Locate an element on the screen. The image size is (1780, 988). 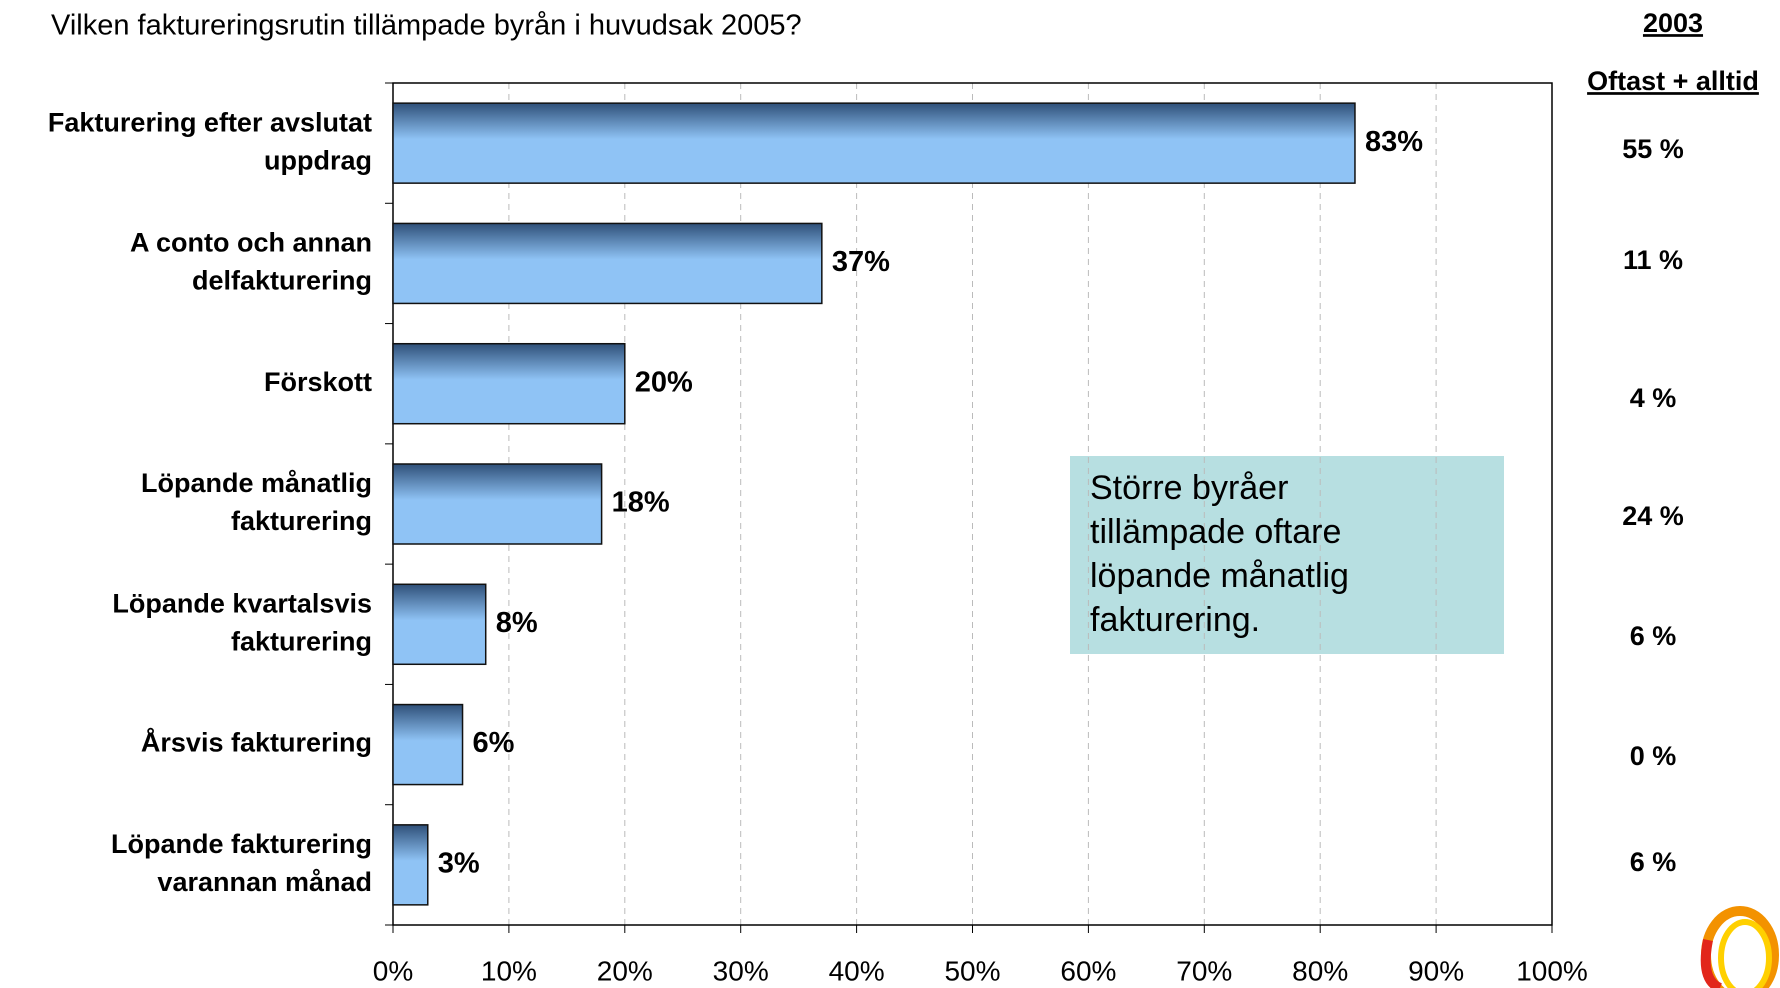
y-tick-label: Förskott is located at coordinates (318, 382).